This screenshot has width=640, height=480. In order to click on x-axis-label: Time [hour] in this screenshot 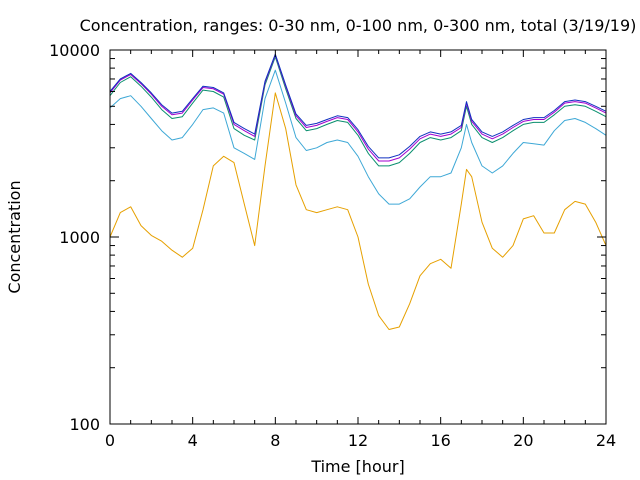, I will do `click(357, 466)`.